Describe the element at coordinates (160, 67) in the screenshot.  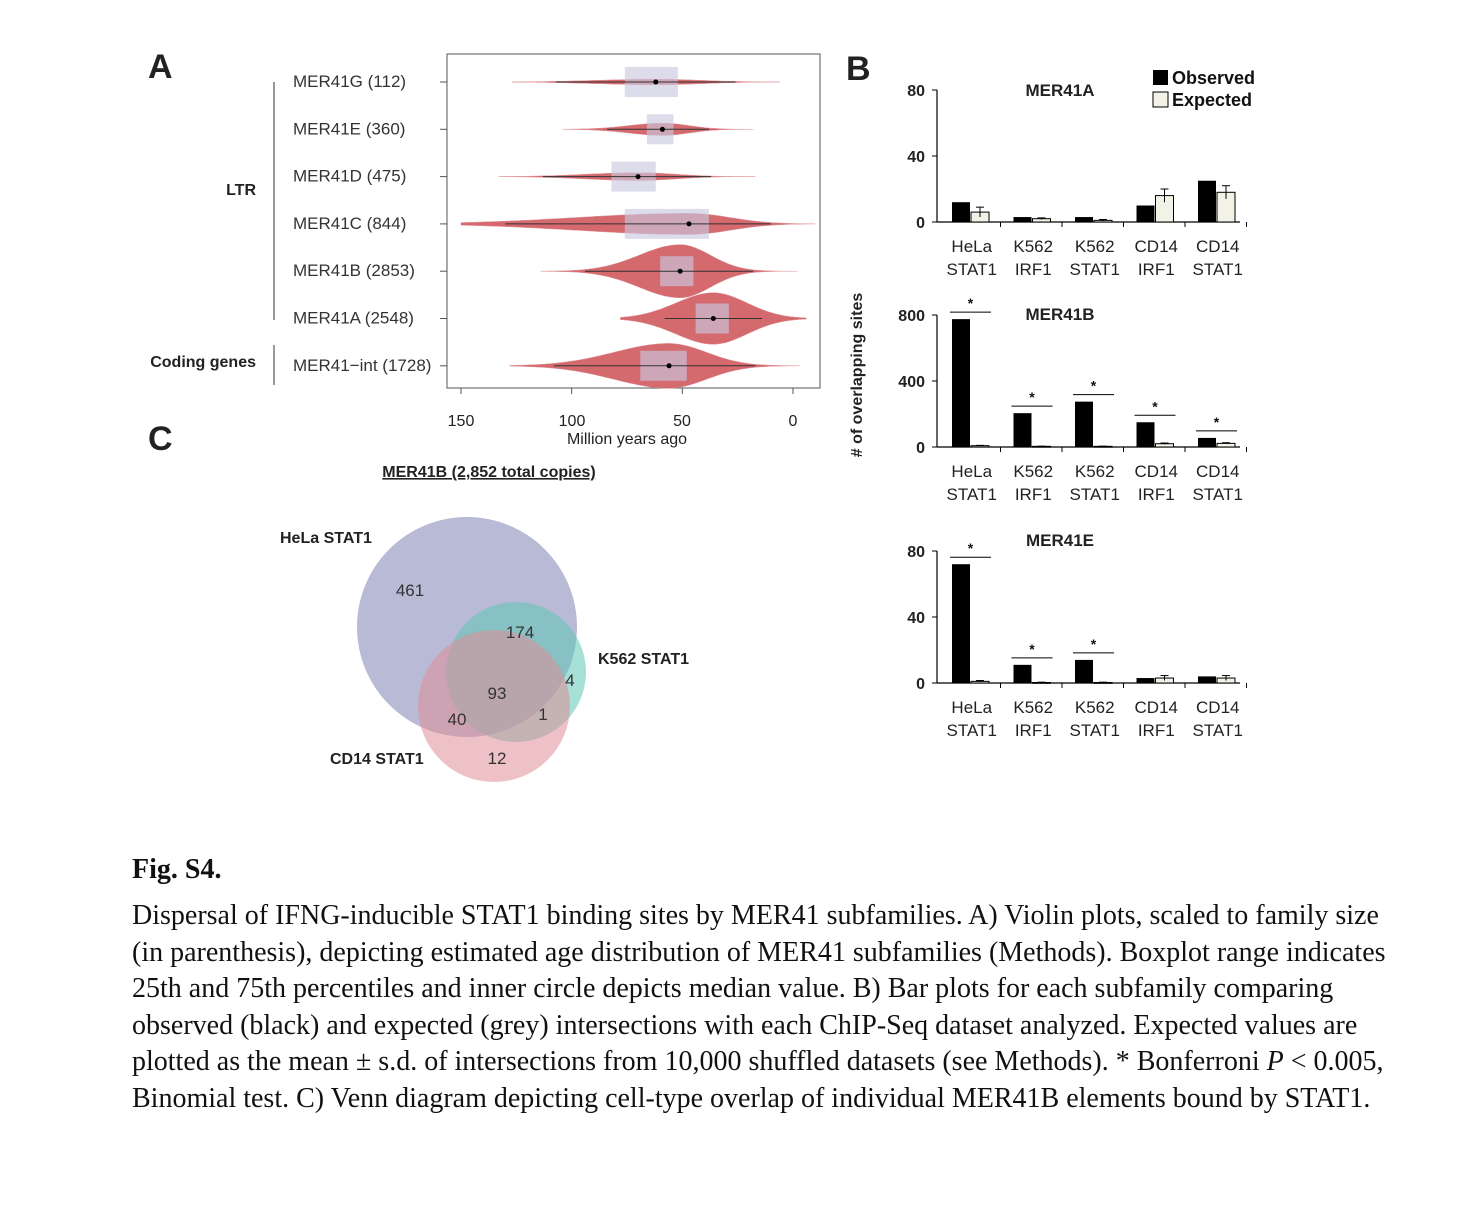
I see `panel-a-letter: A` at that location.